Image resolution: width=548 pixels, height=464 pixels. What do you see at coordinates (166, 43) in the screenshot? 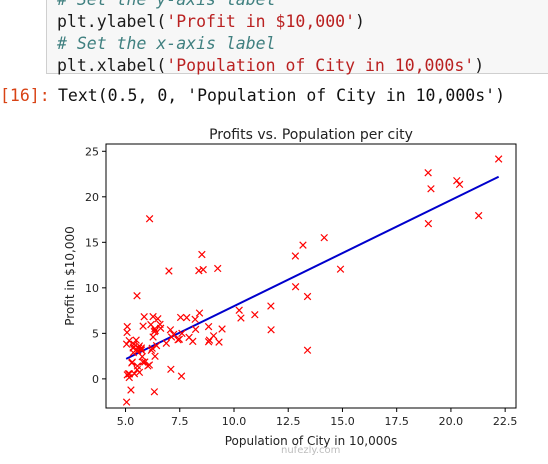
I see `code-comment-xlabel: # Set the x-axis label` at bounding box center [166, 43].